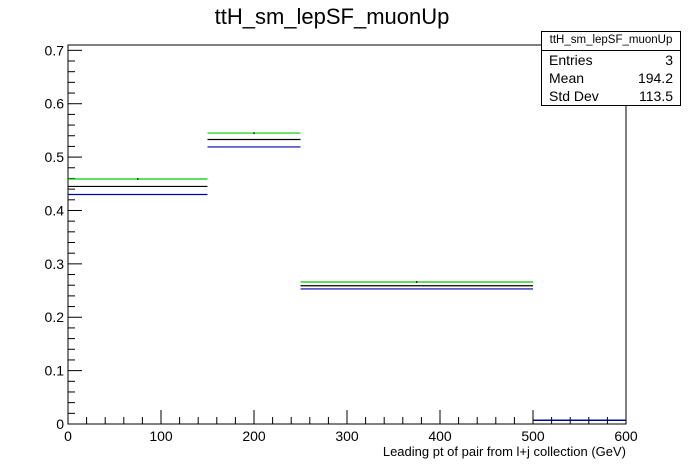 The image size is (696, 472). Describe the element at coordinates (351, 427) in the screenshot. I see `x-axis: 0 100 200 300 400 500 600` at that location.